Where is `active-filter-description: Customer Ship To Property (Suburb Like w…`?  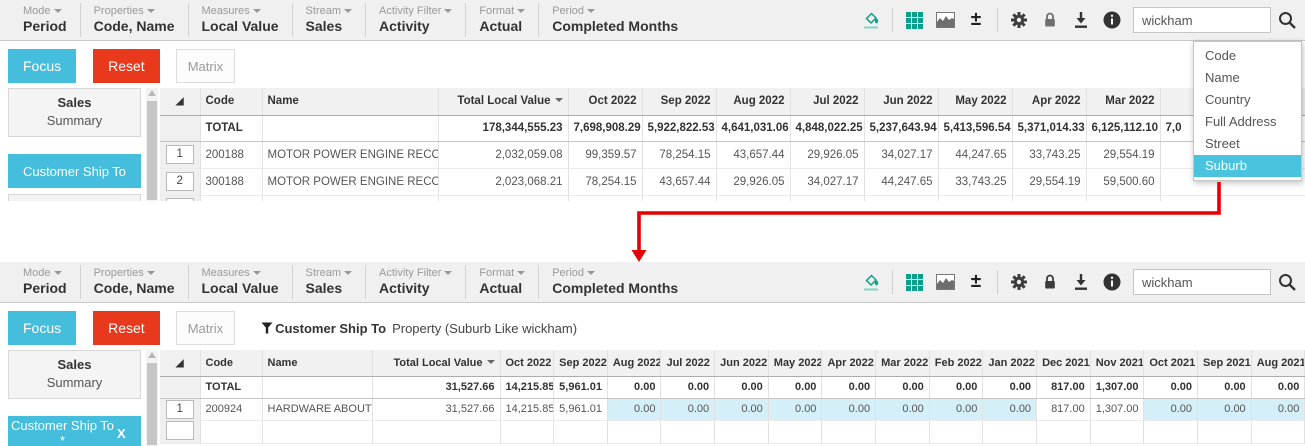 active-filter-description: Customer Ship To Property (Suburb Like w… is located at coordinates (419, 328).